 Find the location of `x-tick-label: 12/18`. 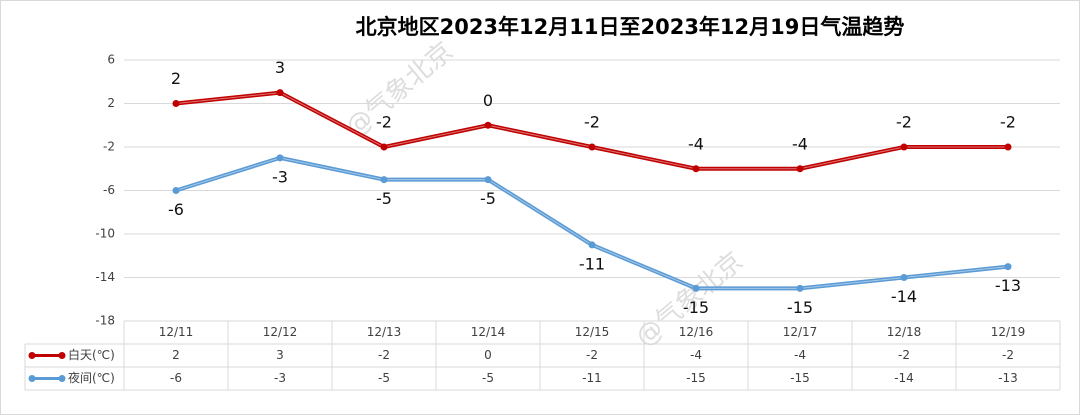

x-tick-label: 12/18 is located at coordinates (904, 332).